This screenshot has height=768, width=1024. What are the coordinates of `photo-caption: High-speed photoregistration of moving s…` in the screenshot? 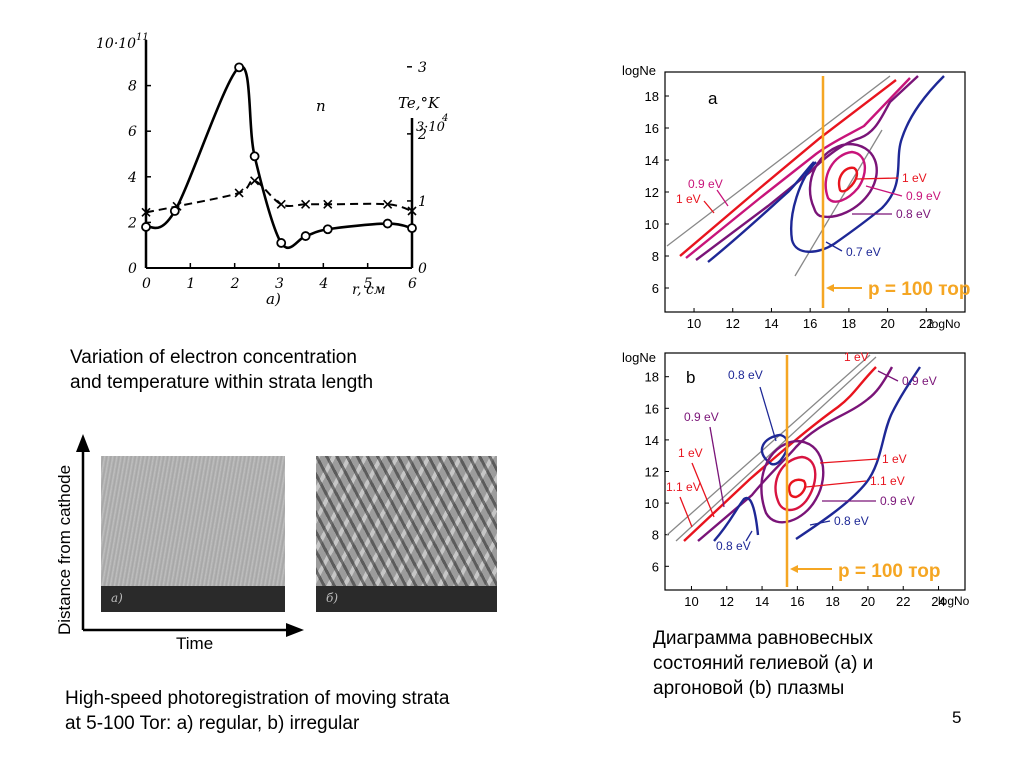 It's located at (257, 711).